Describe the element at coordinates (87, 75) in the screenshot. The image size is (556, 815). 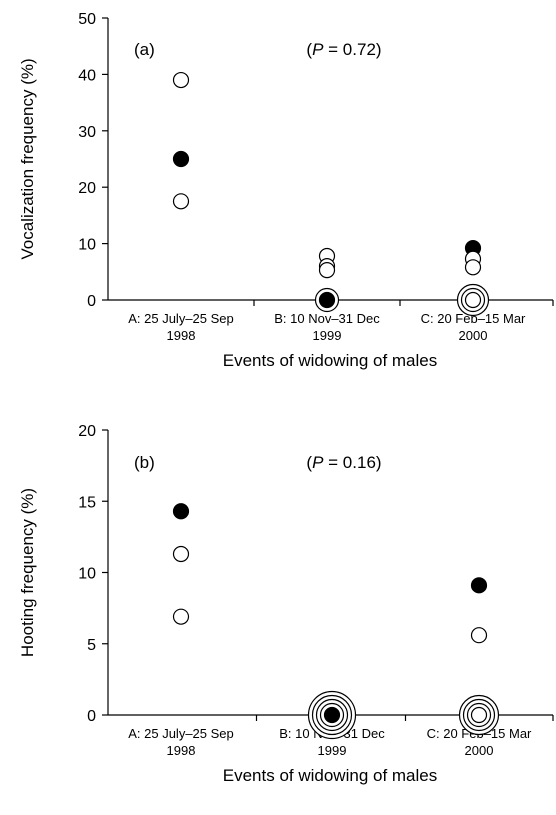
I see `y-tick-label: 40` at that location.